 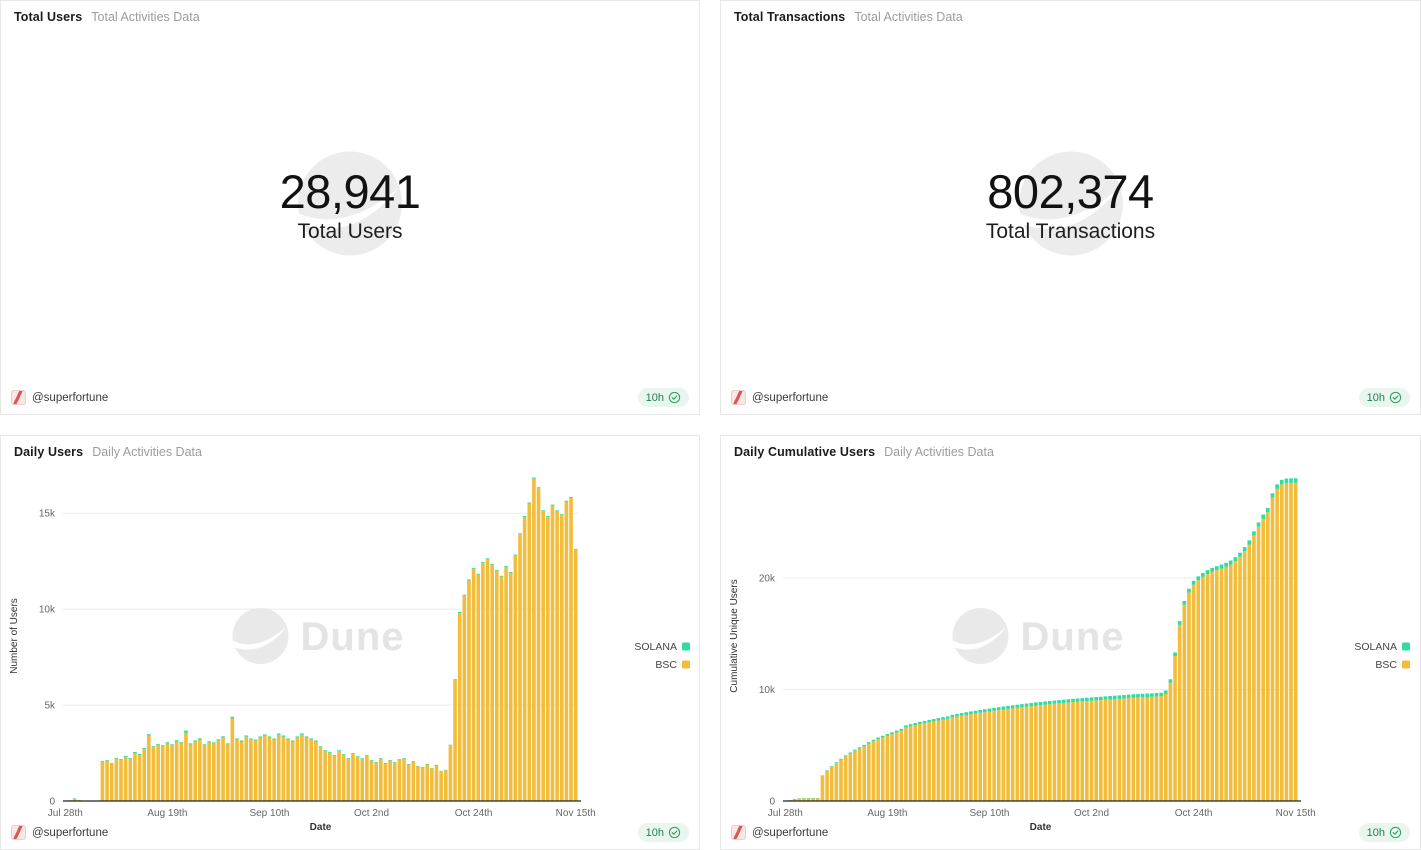 What do you see at coordinates (1070, 16) in the screenshot?
I see `panel-header: Total Transactions Total Activities Data` at bounding box center [1070, 16].